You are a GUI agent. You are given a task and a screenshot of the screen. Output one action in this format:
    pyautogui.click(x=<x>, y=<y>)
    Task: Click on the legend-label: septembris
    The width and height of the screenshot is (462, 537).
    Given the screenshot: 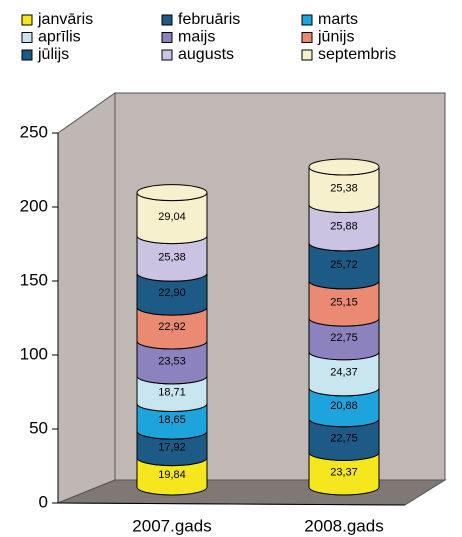 What is the action you would take?
    pyautogui.click(x=357, y=54)
    